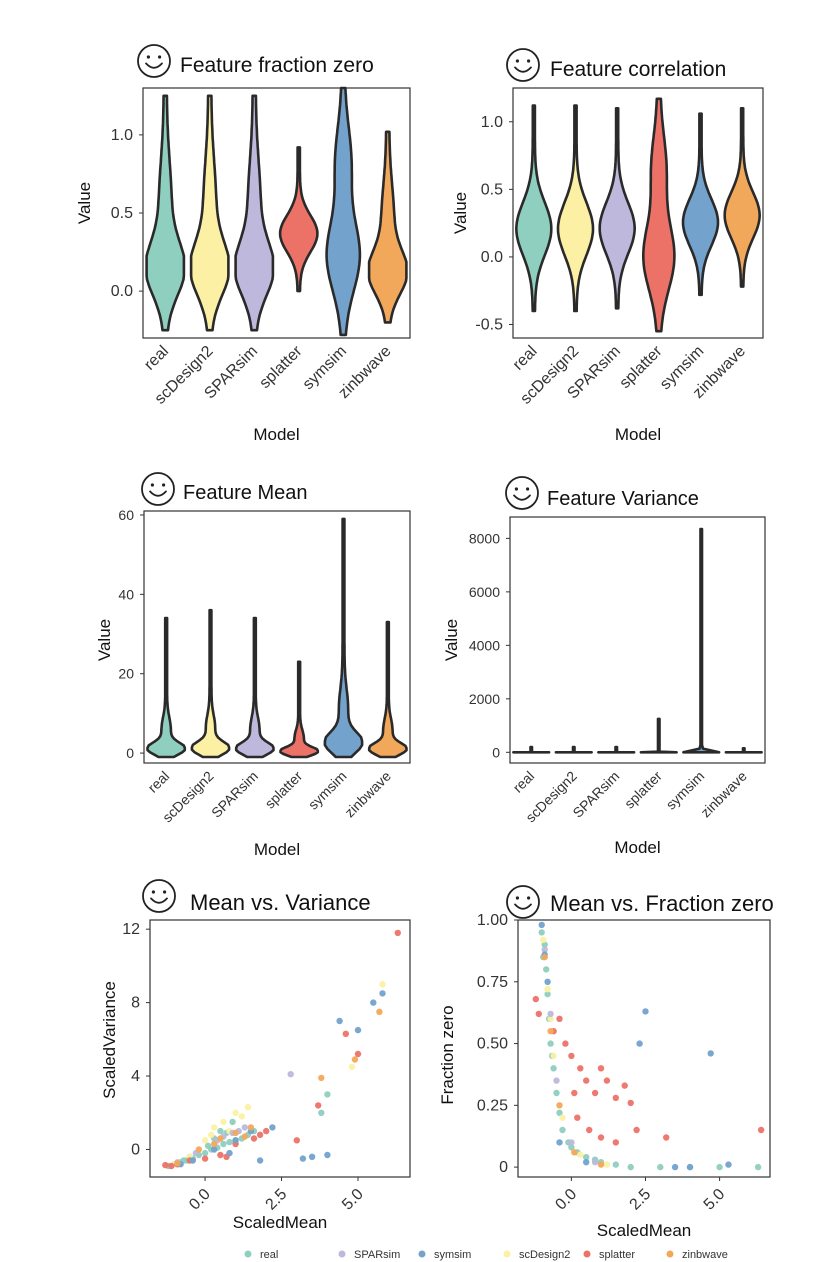 The image size is (828, 1262). What do you see at coordinates (452, 1255) in the screenshot?
I see `legend-label-symsim: symsim` at bounding box center [452, 1255].